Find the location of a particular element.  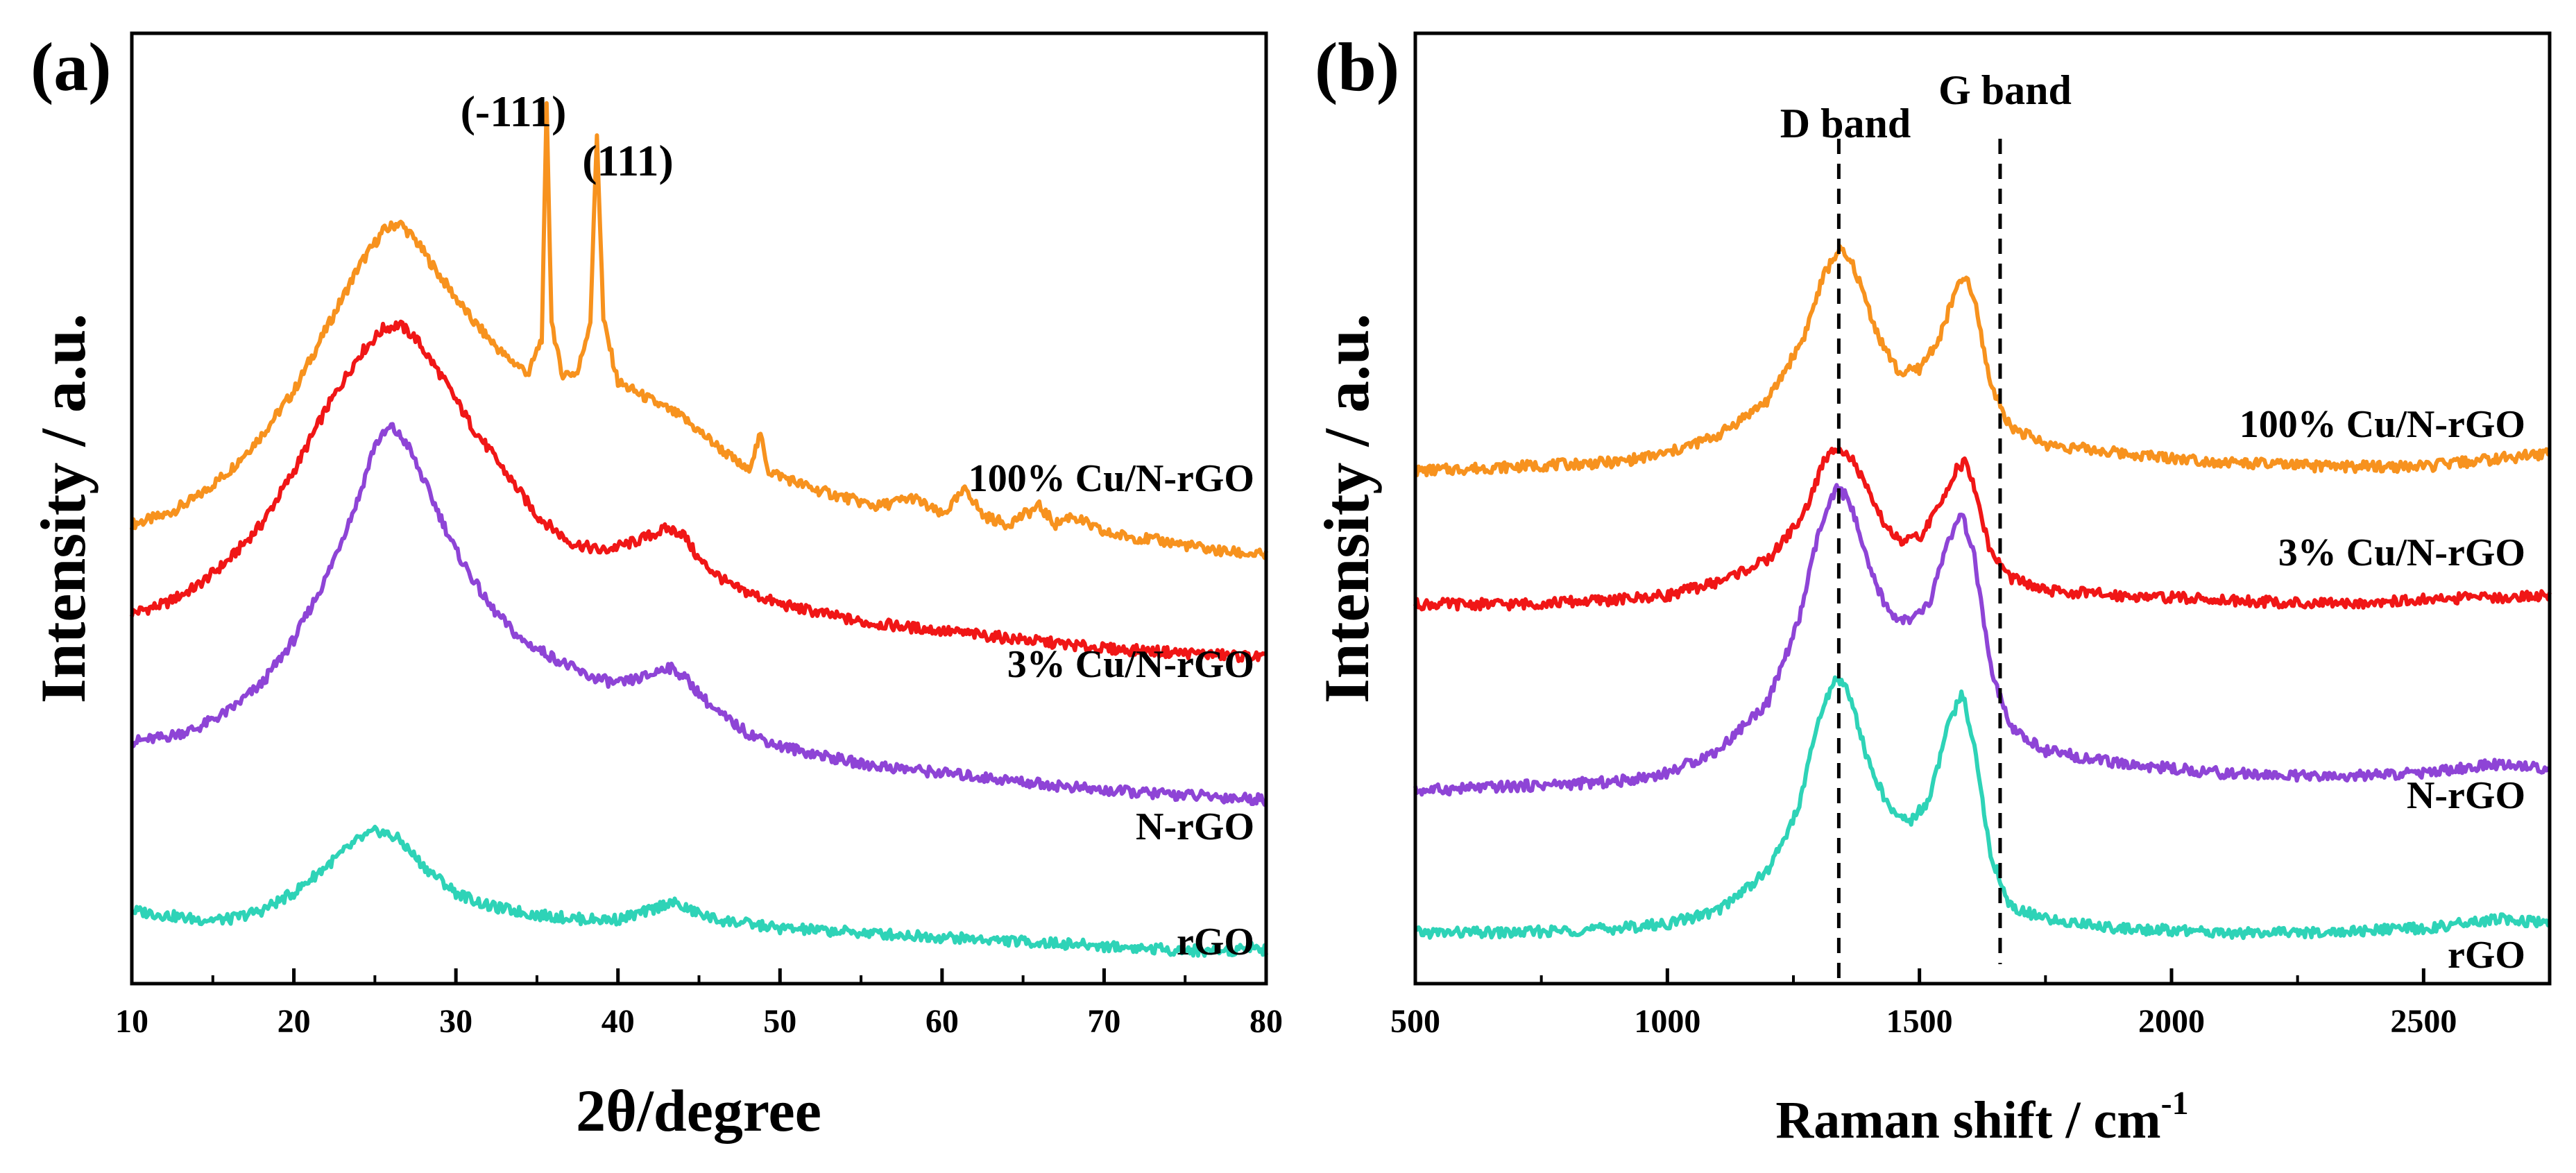

series-line-100-cu-n-rgo is located at coordinates (1983, 361).